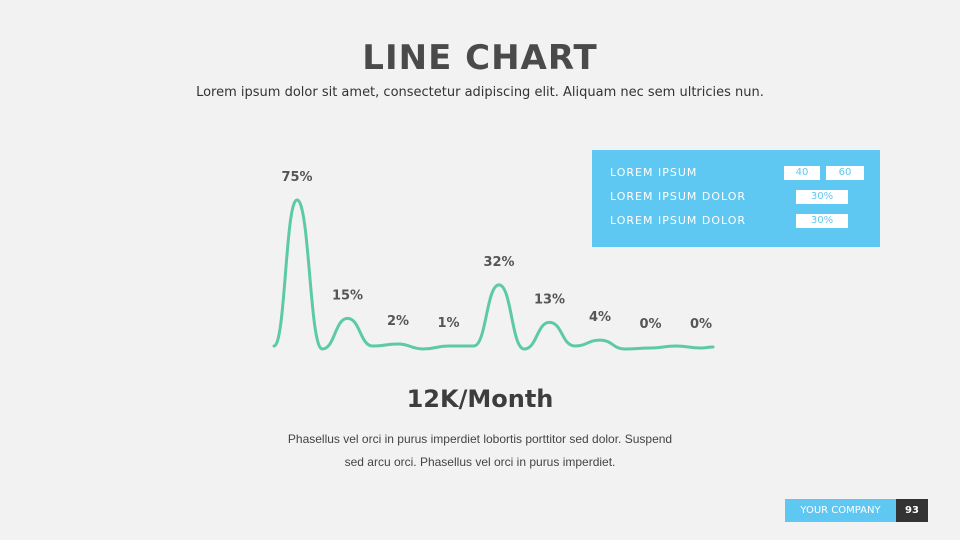 Image resolution: width=960 pixels, height=540 pixels. I want to click on data-label: 75%, so click(296, 177).